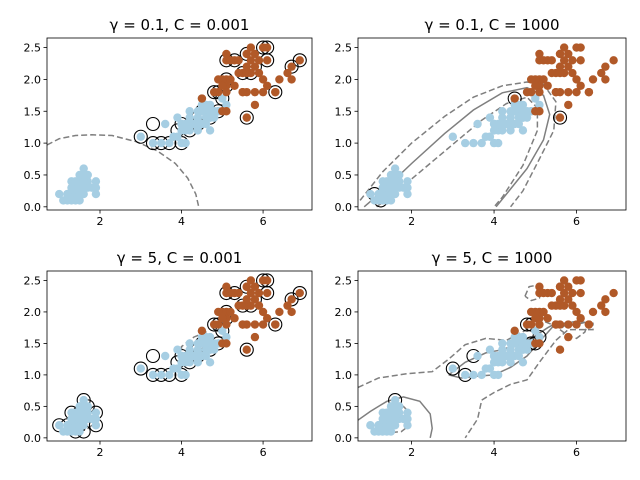 Image resolution: width=640 pixels, height=480 pixels. Describe the element at coordinates (411, 452) in the screenshot. I see `x-tick-label: 2` at that location.